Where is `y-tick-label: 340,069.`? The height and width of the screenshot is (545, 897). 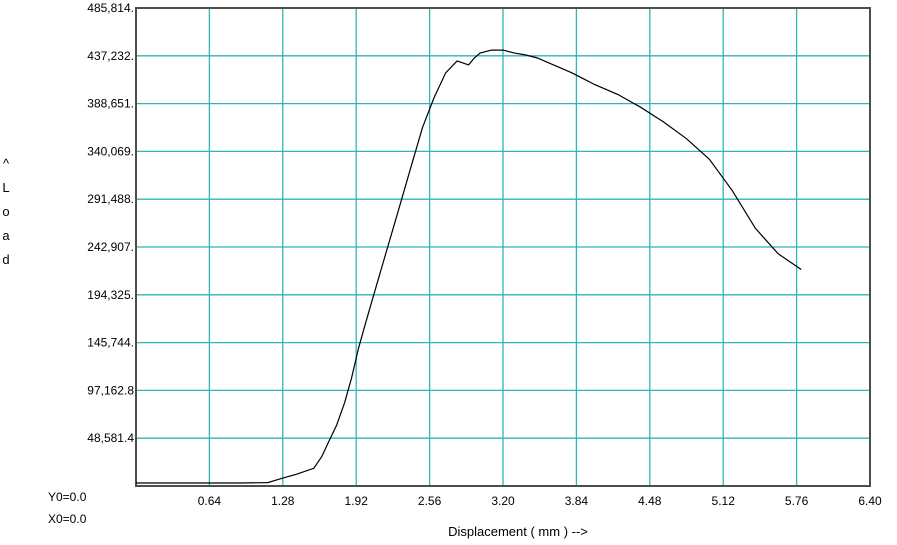
y-tick-label: 340,069. is located at coordinates (110, 151).